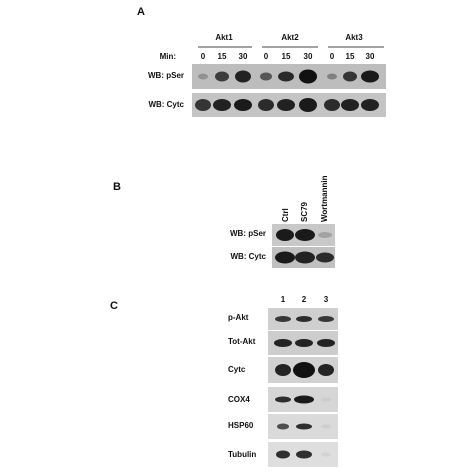 The height and width of the screenshot is (472, 474). What do you see at coordinates (242, 454) in the screenshot?
I see `row-label: Tubulin` at bounding box center [242, 454].